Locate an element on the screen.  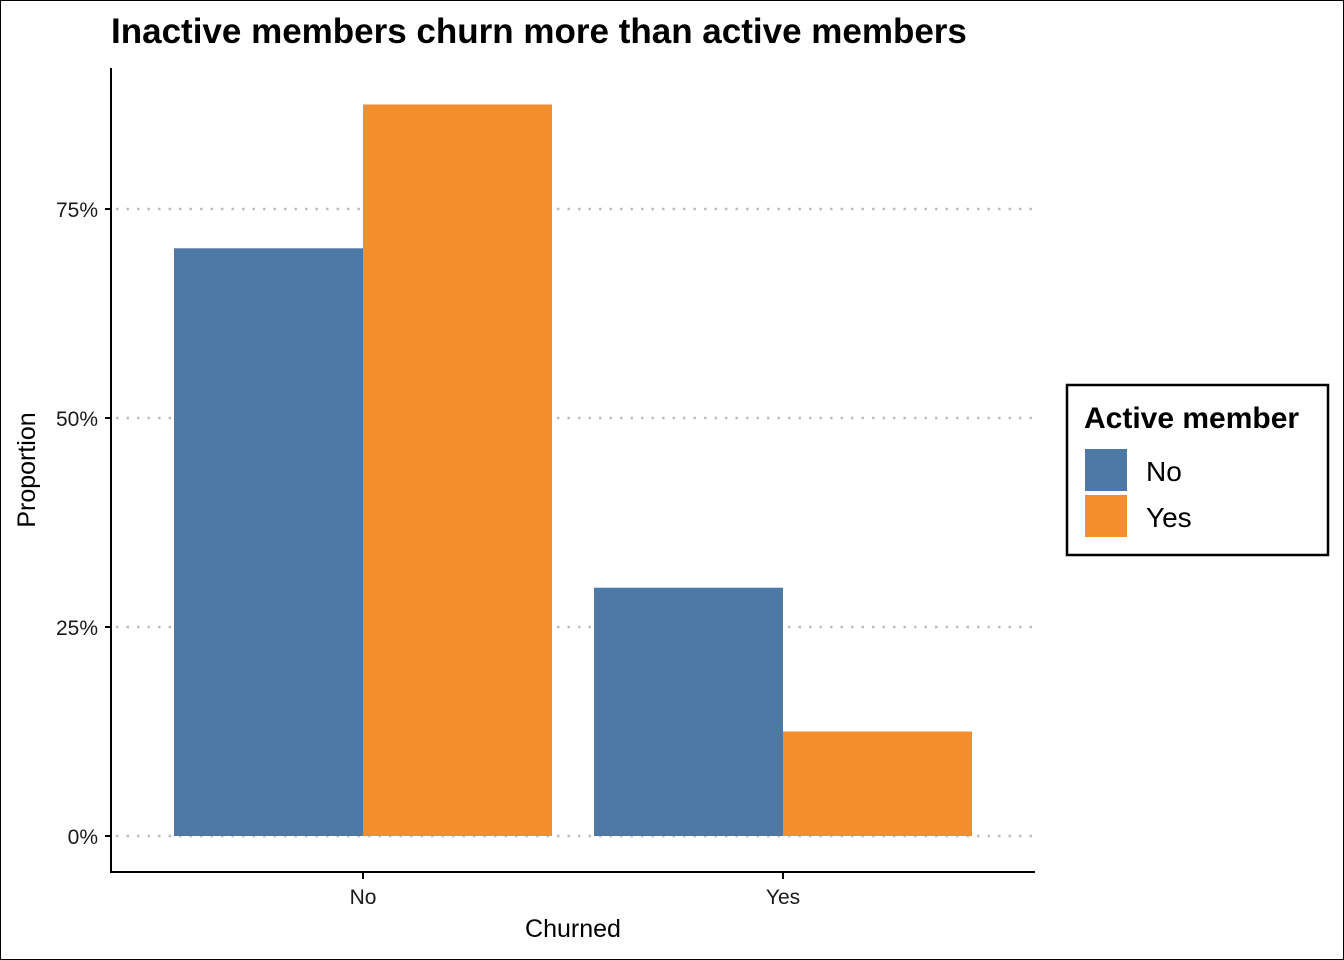
y-tick-label: 0% is located at coordinates (83, 837).